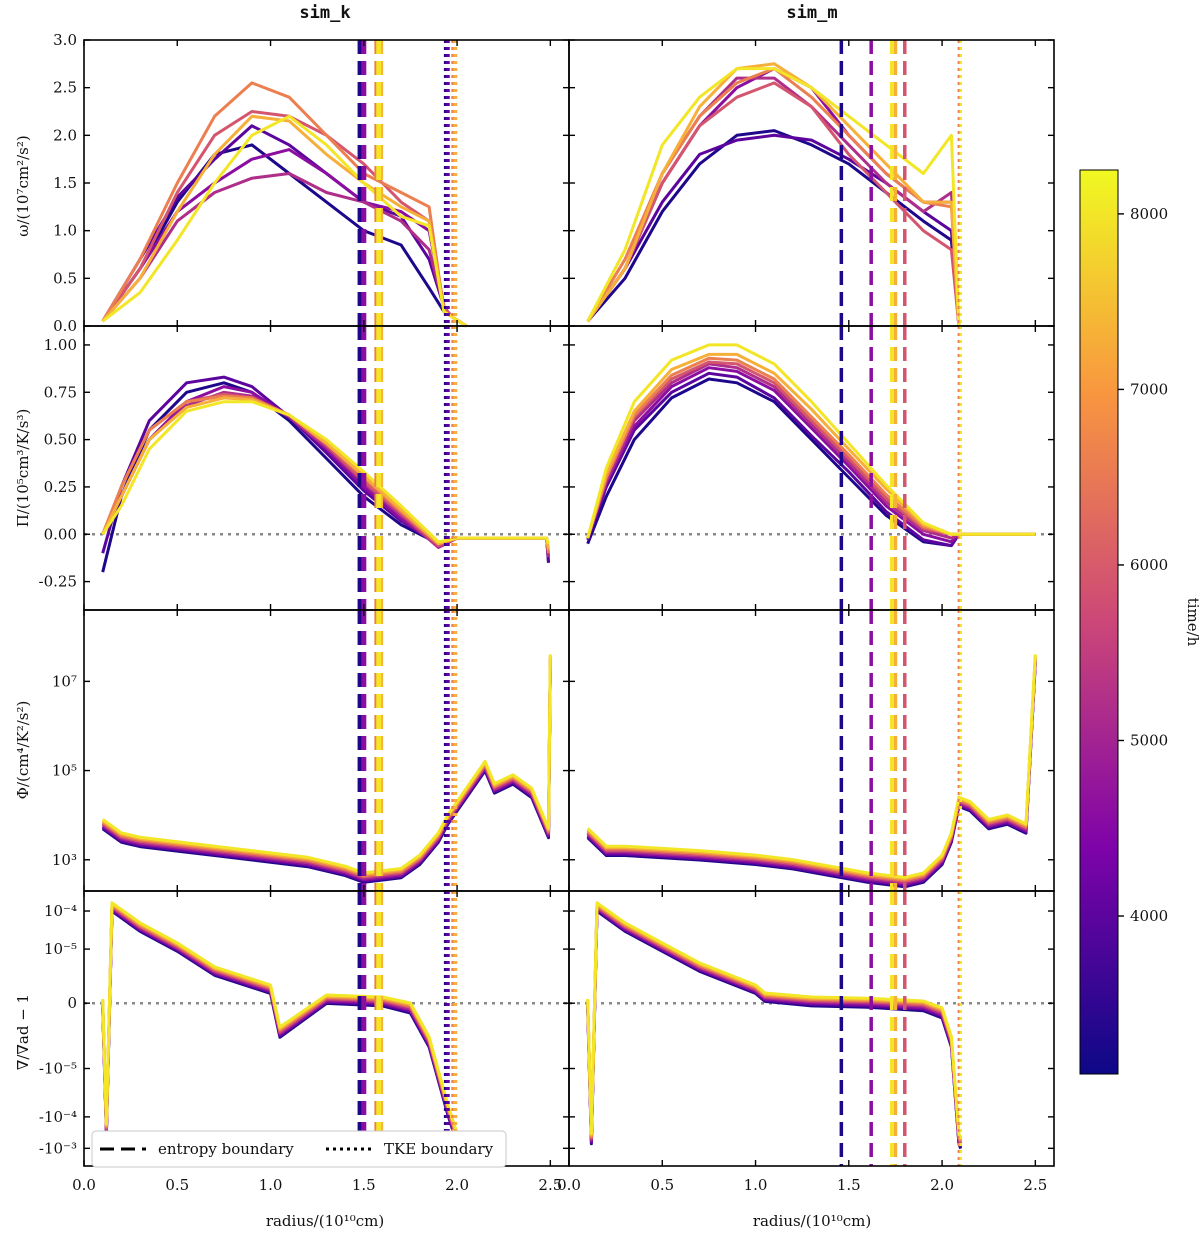 This screenshot has height=1238, width=1200. I want to click on ytick-label-3-0: 10⁻⁴, so click(60, 911).